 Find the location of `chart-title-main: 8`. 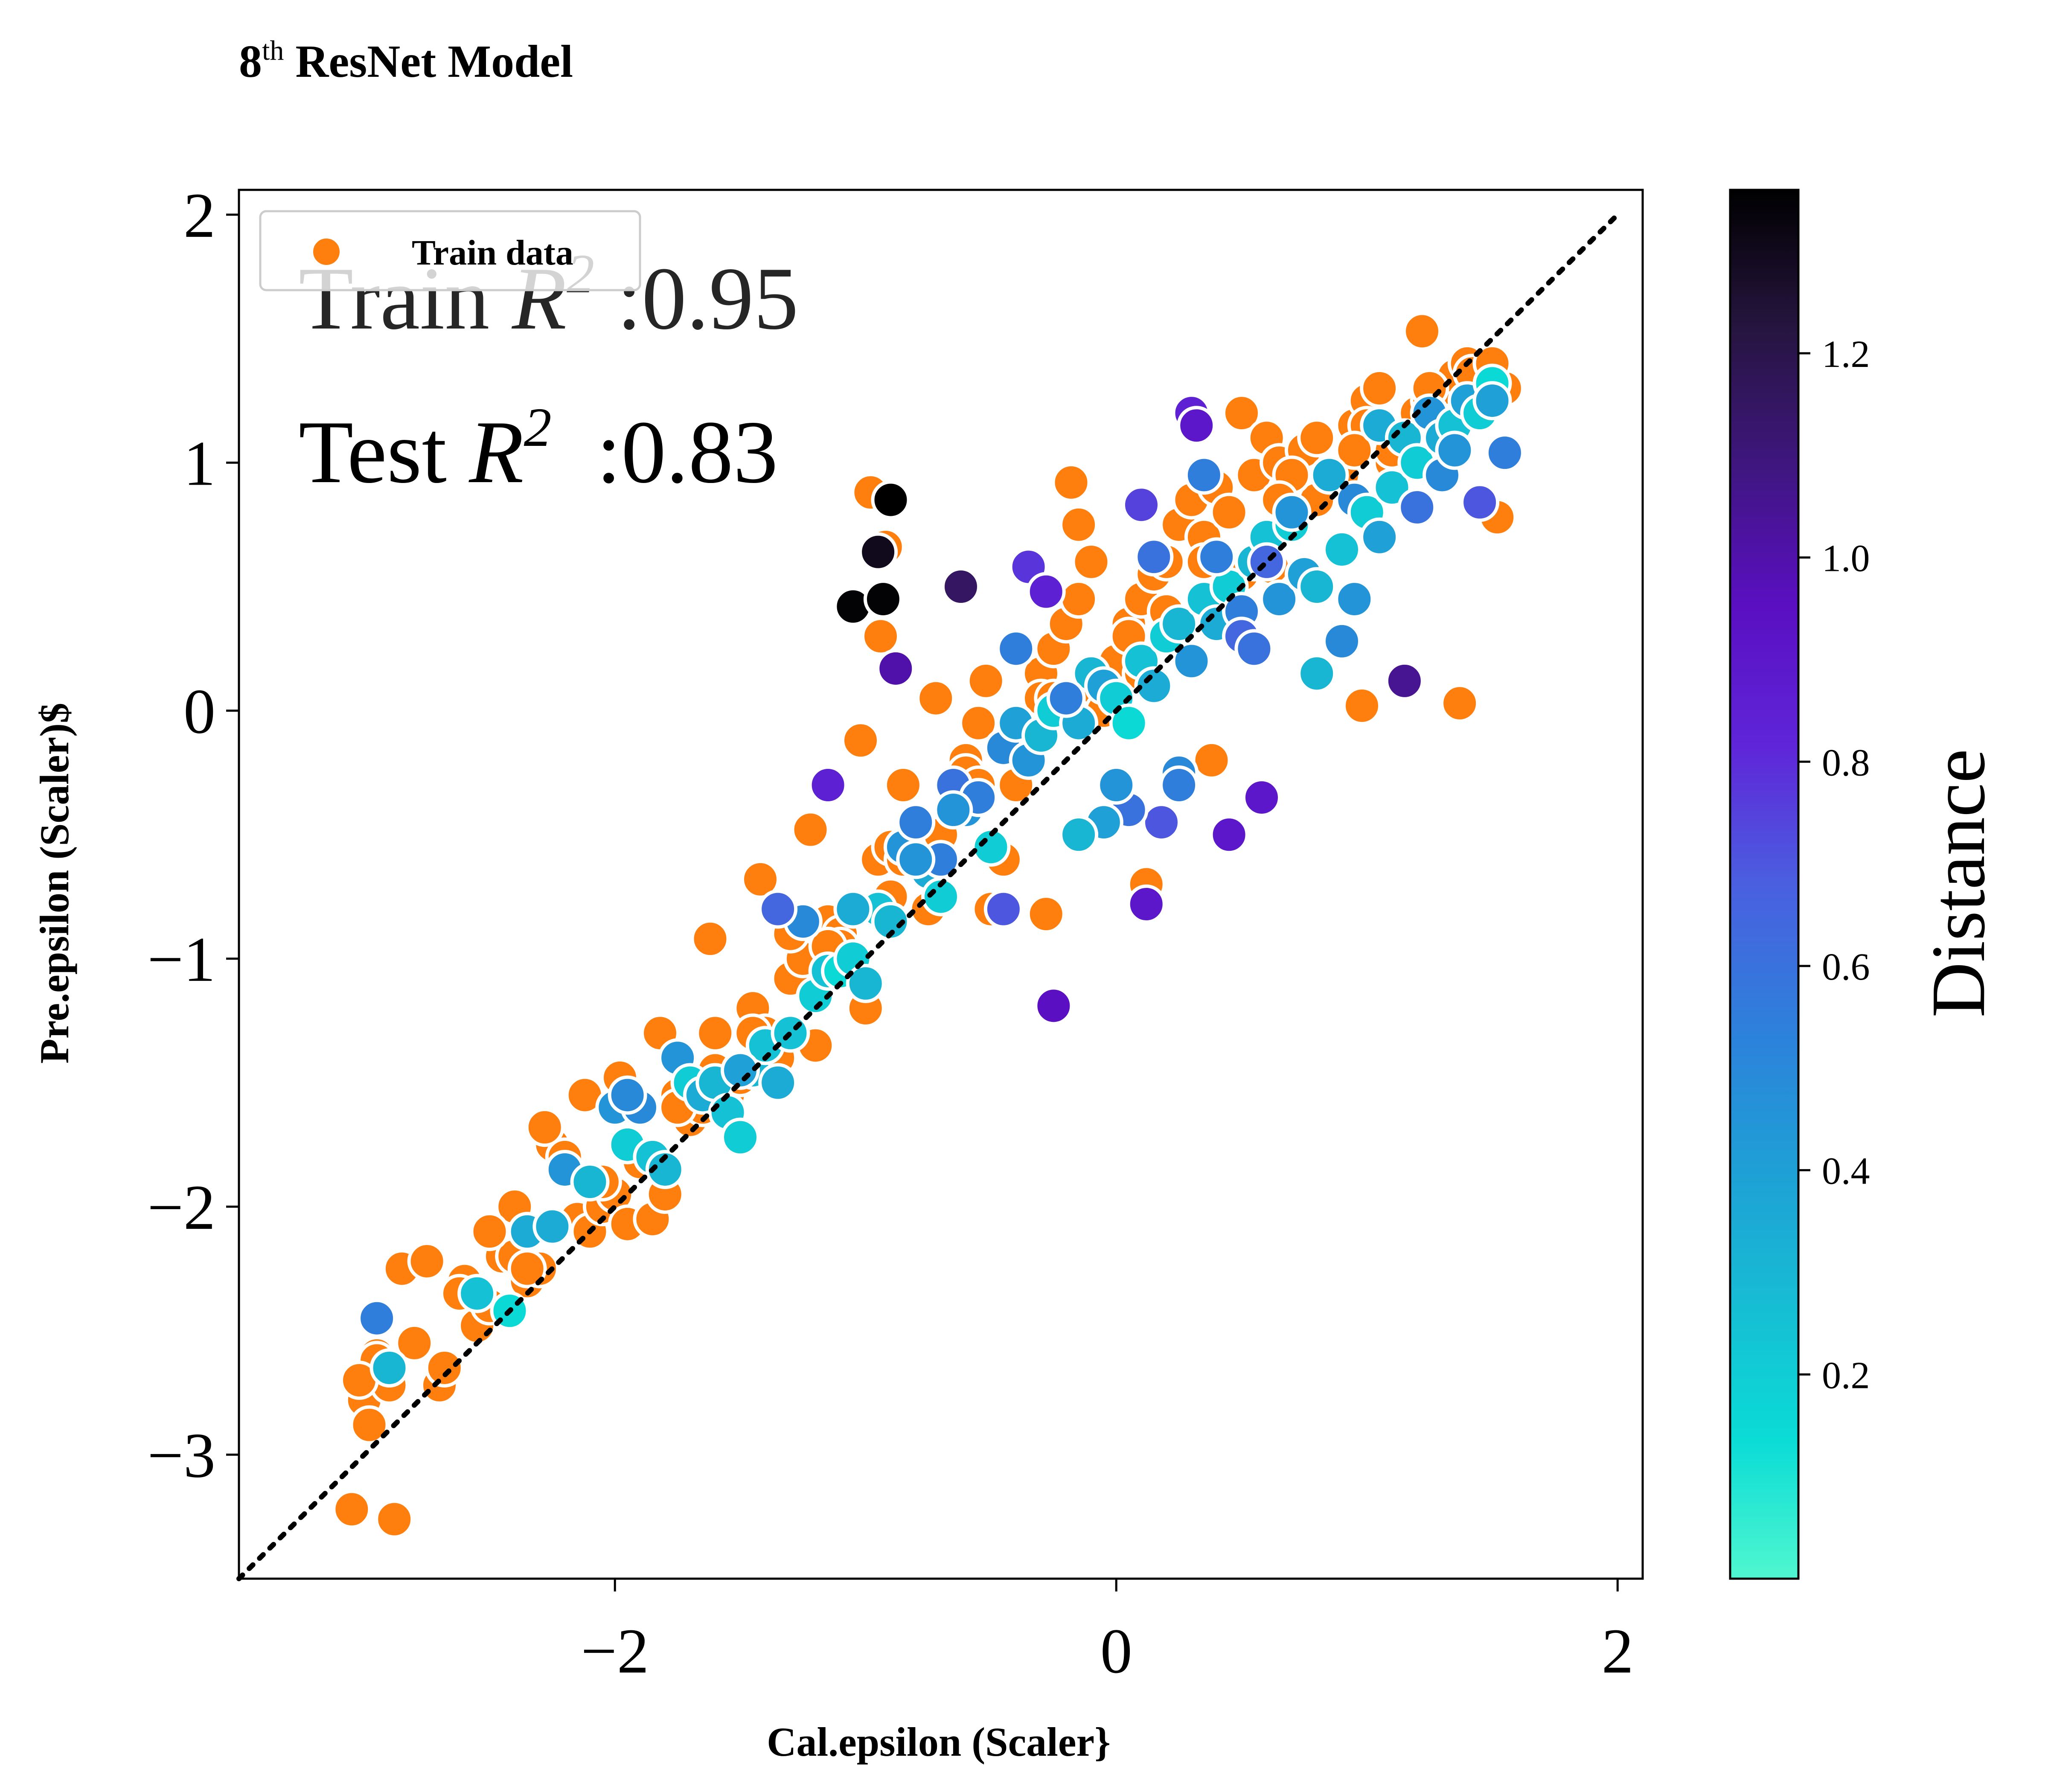

chart-title-main: 8 is located at coordinates (251, 62).